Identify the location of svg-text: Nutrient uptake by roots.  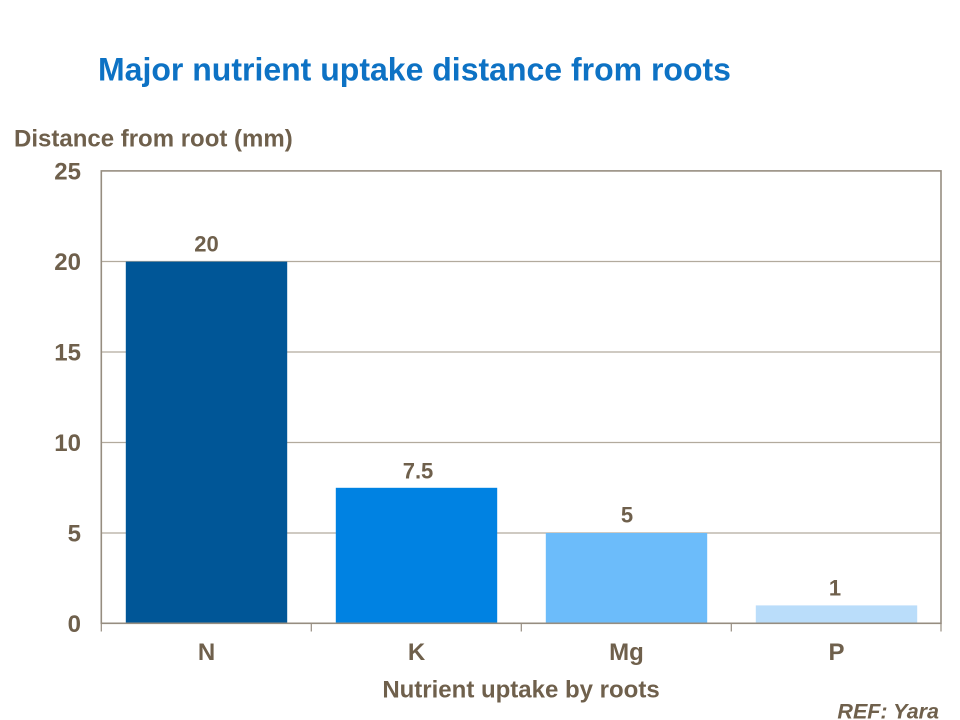
(520, 690).